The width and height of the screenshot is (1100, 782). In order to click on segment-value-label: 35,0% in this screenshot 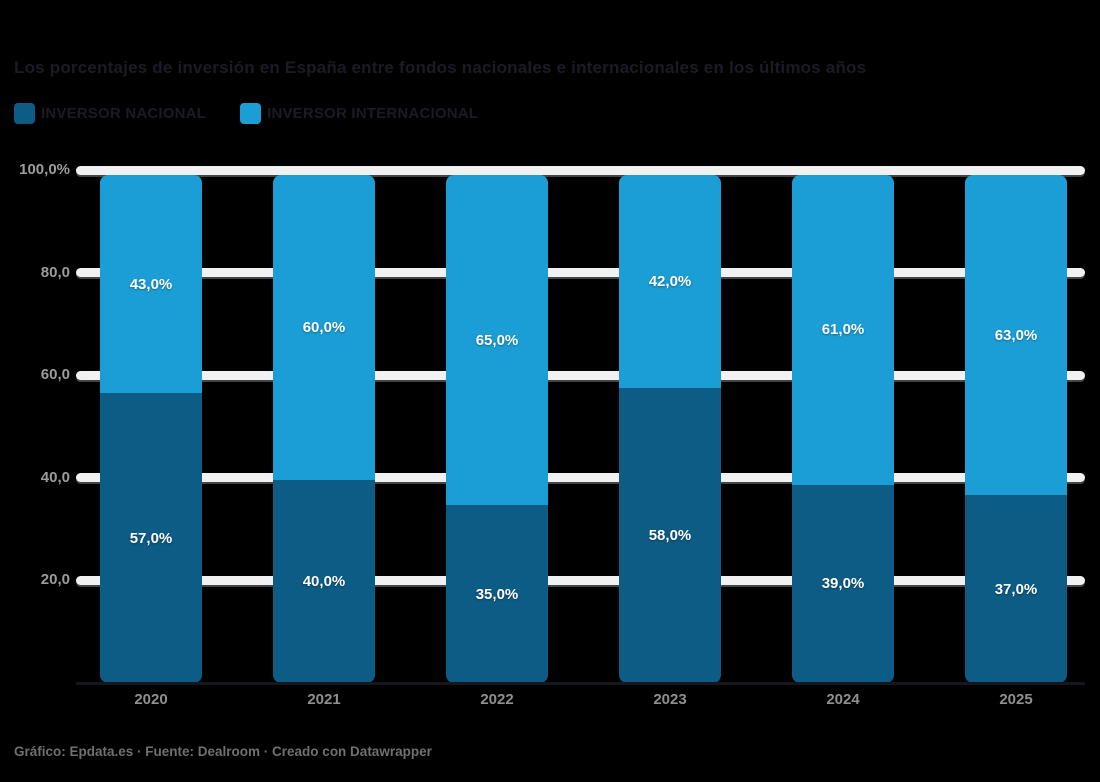, I will do `click(497, 594)`.